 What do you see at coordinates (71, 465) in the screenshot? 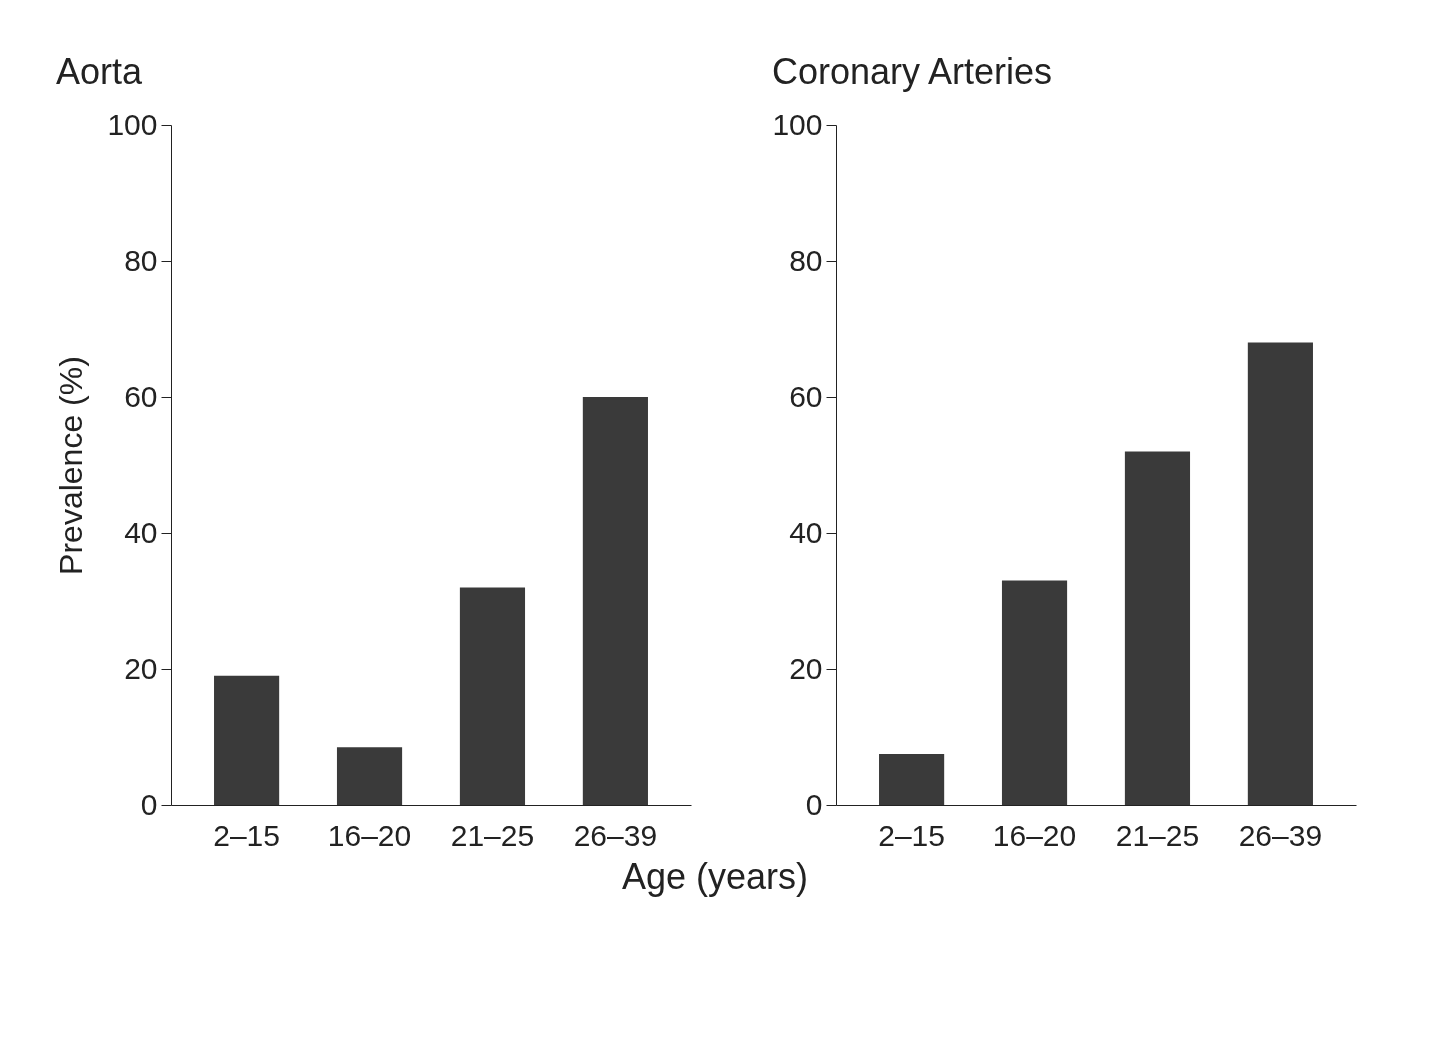
I see `y-axis-title: Prevalence (%)` at bounding box center [71, 465].